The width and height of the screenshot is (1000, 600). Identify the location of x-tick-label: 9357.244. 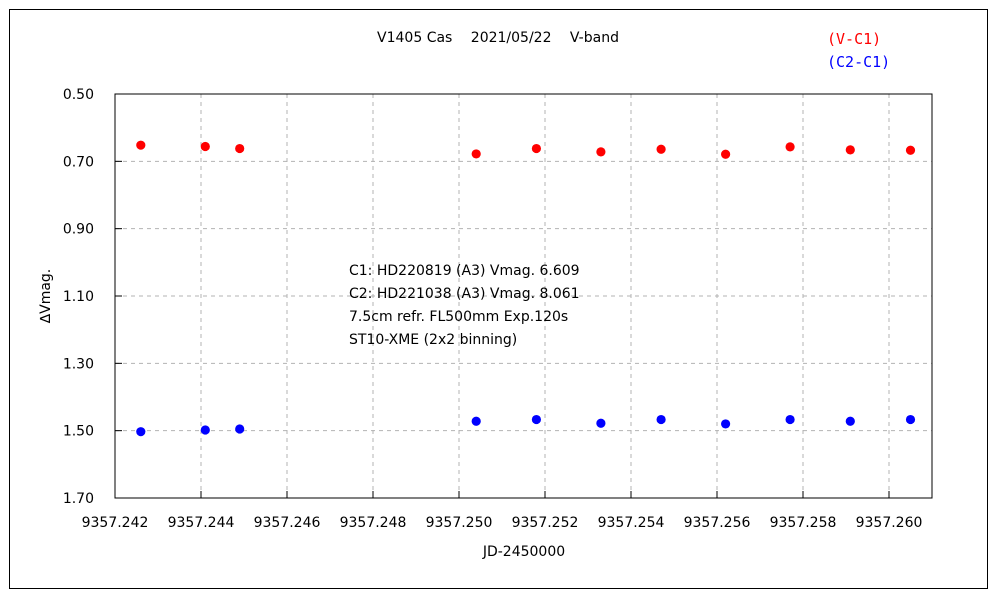
(201, 523).